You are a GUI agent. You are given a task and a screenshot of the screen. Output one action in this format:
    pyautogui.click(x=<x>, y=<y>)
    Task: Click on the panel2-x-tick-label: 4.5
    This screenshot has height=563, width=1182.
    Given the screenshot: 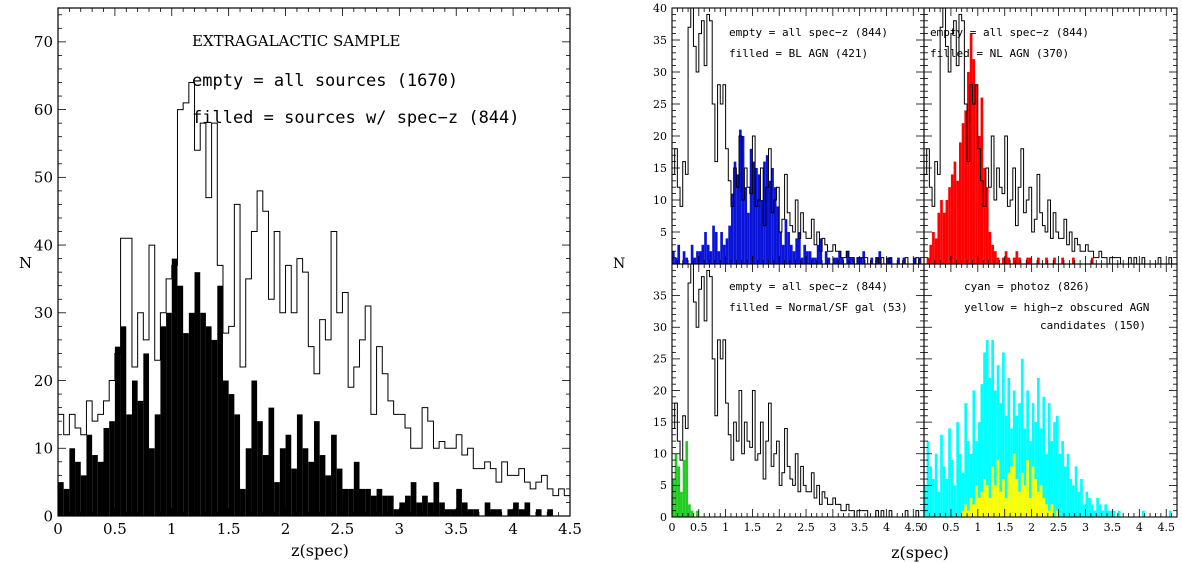 What is the action you would take?
    pyautogui.click(x=914, y=527)
    